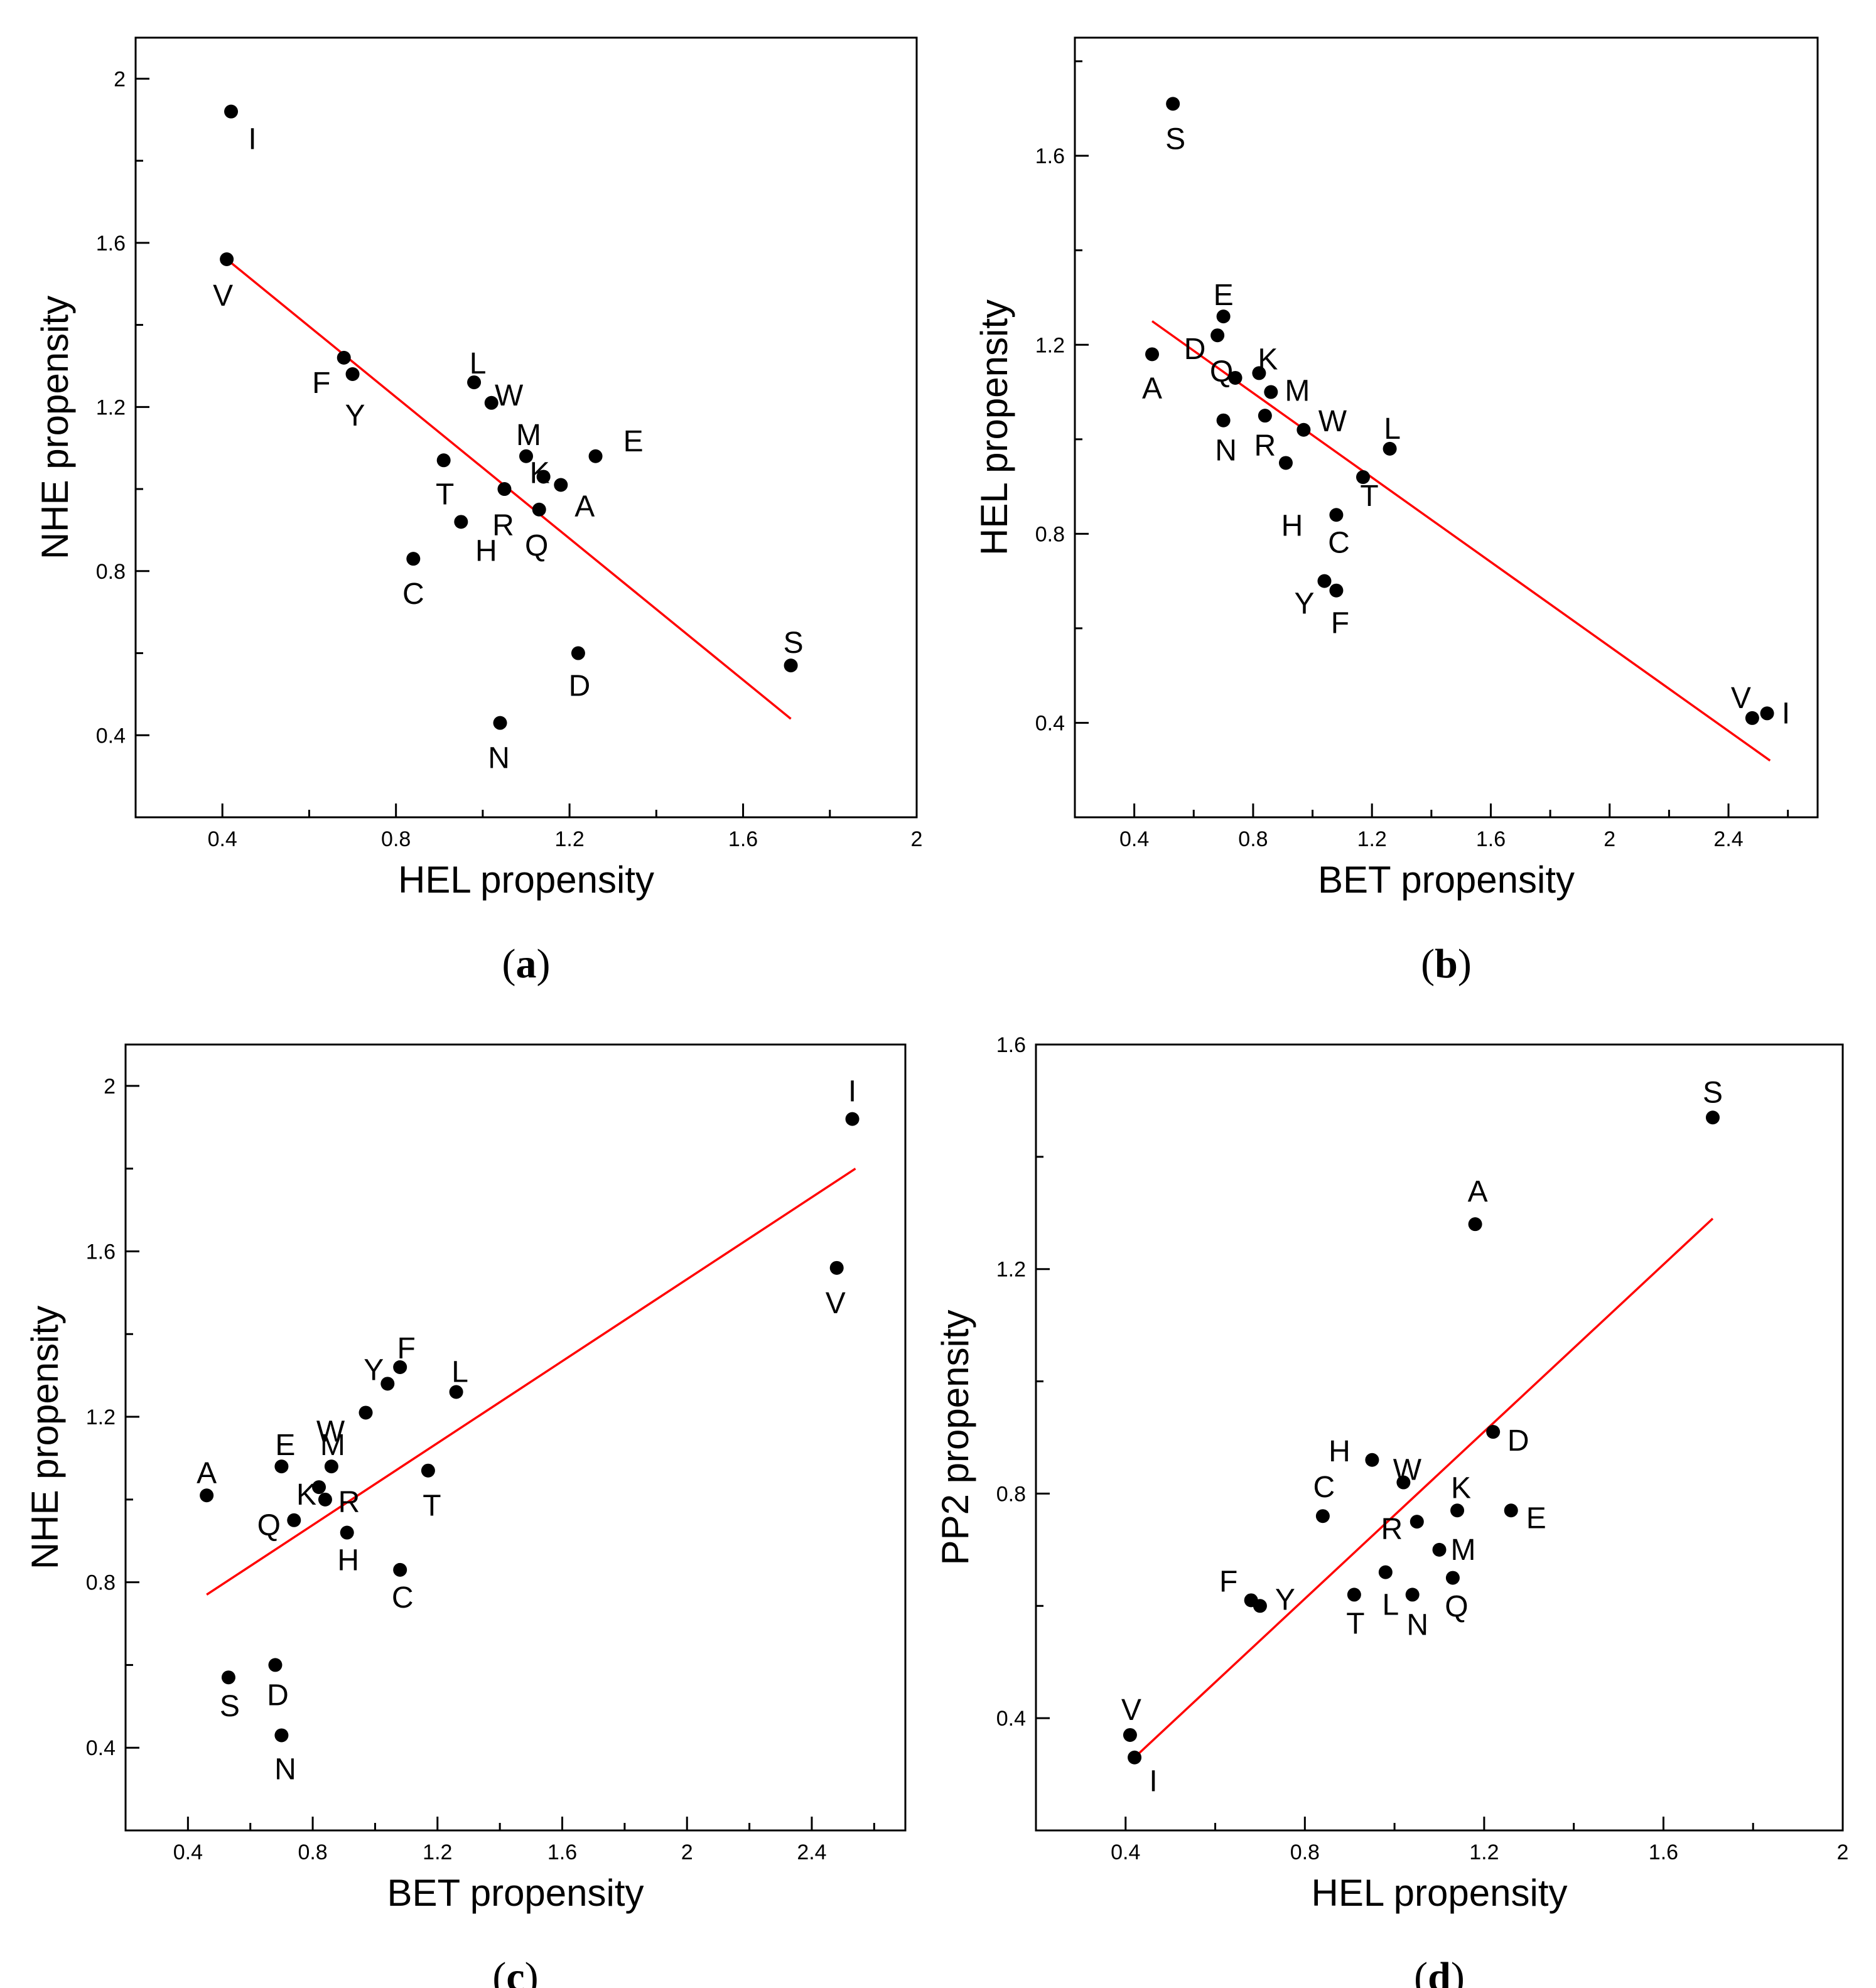  Describe the element at coordinates (55, 428) in the screenshot. I see `y-axis-label: NHE propensity` at that location.